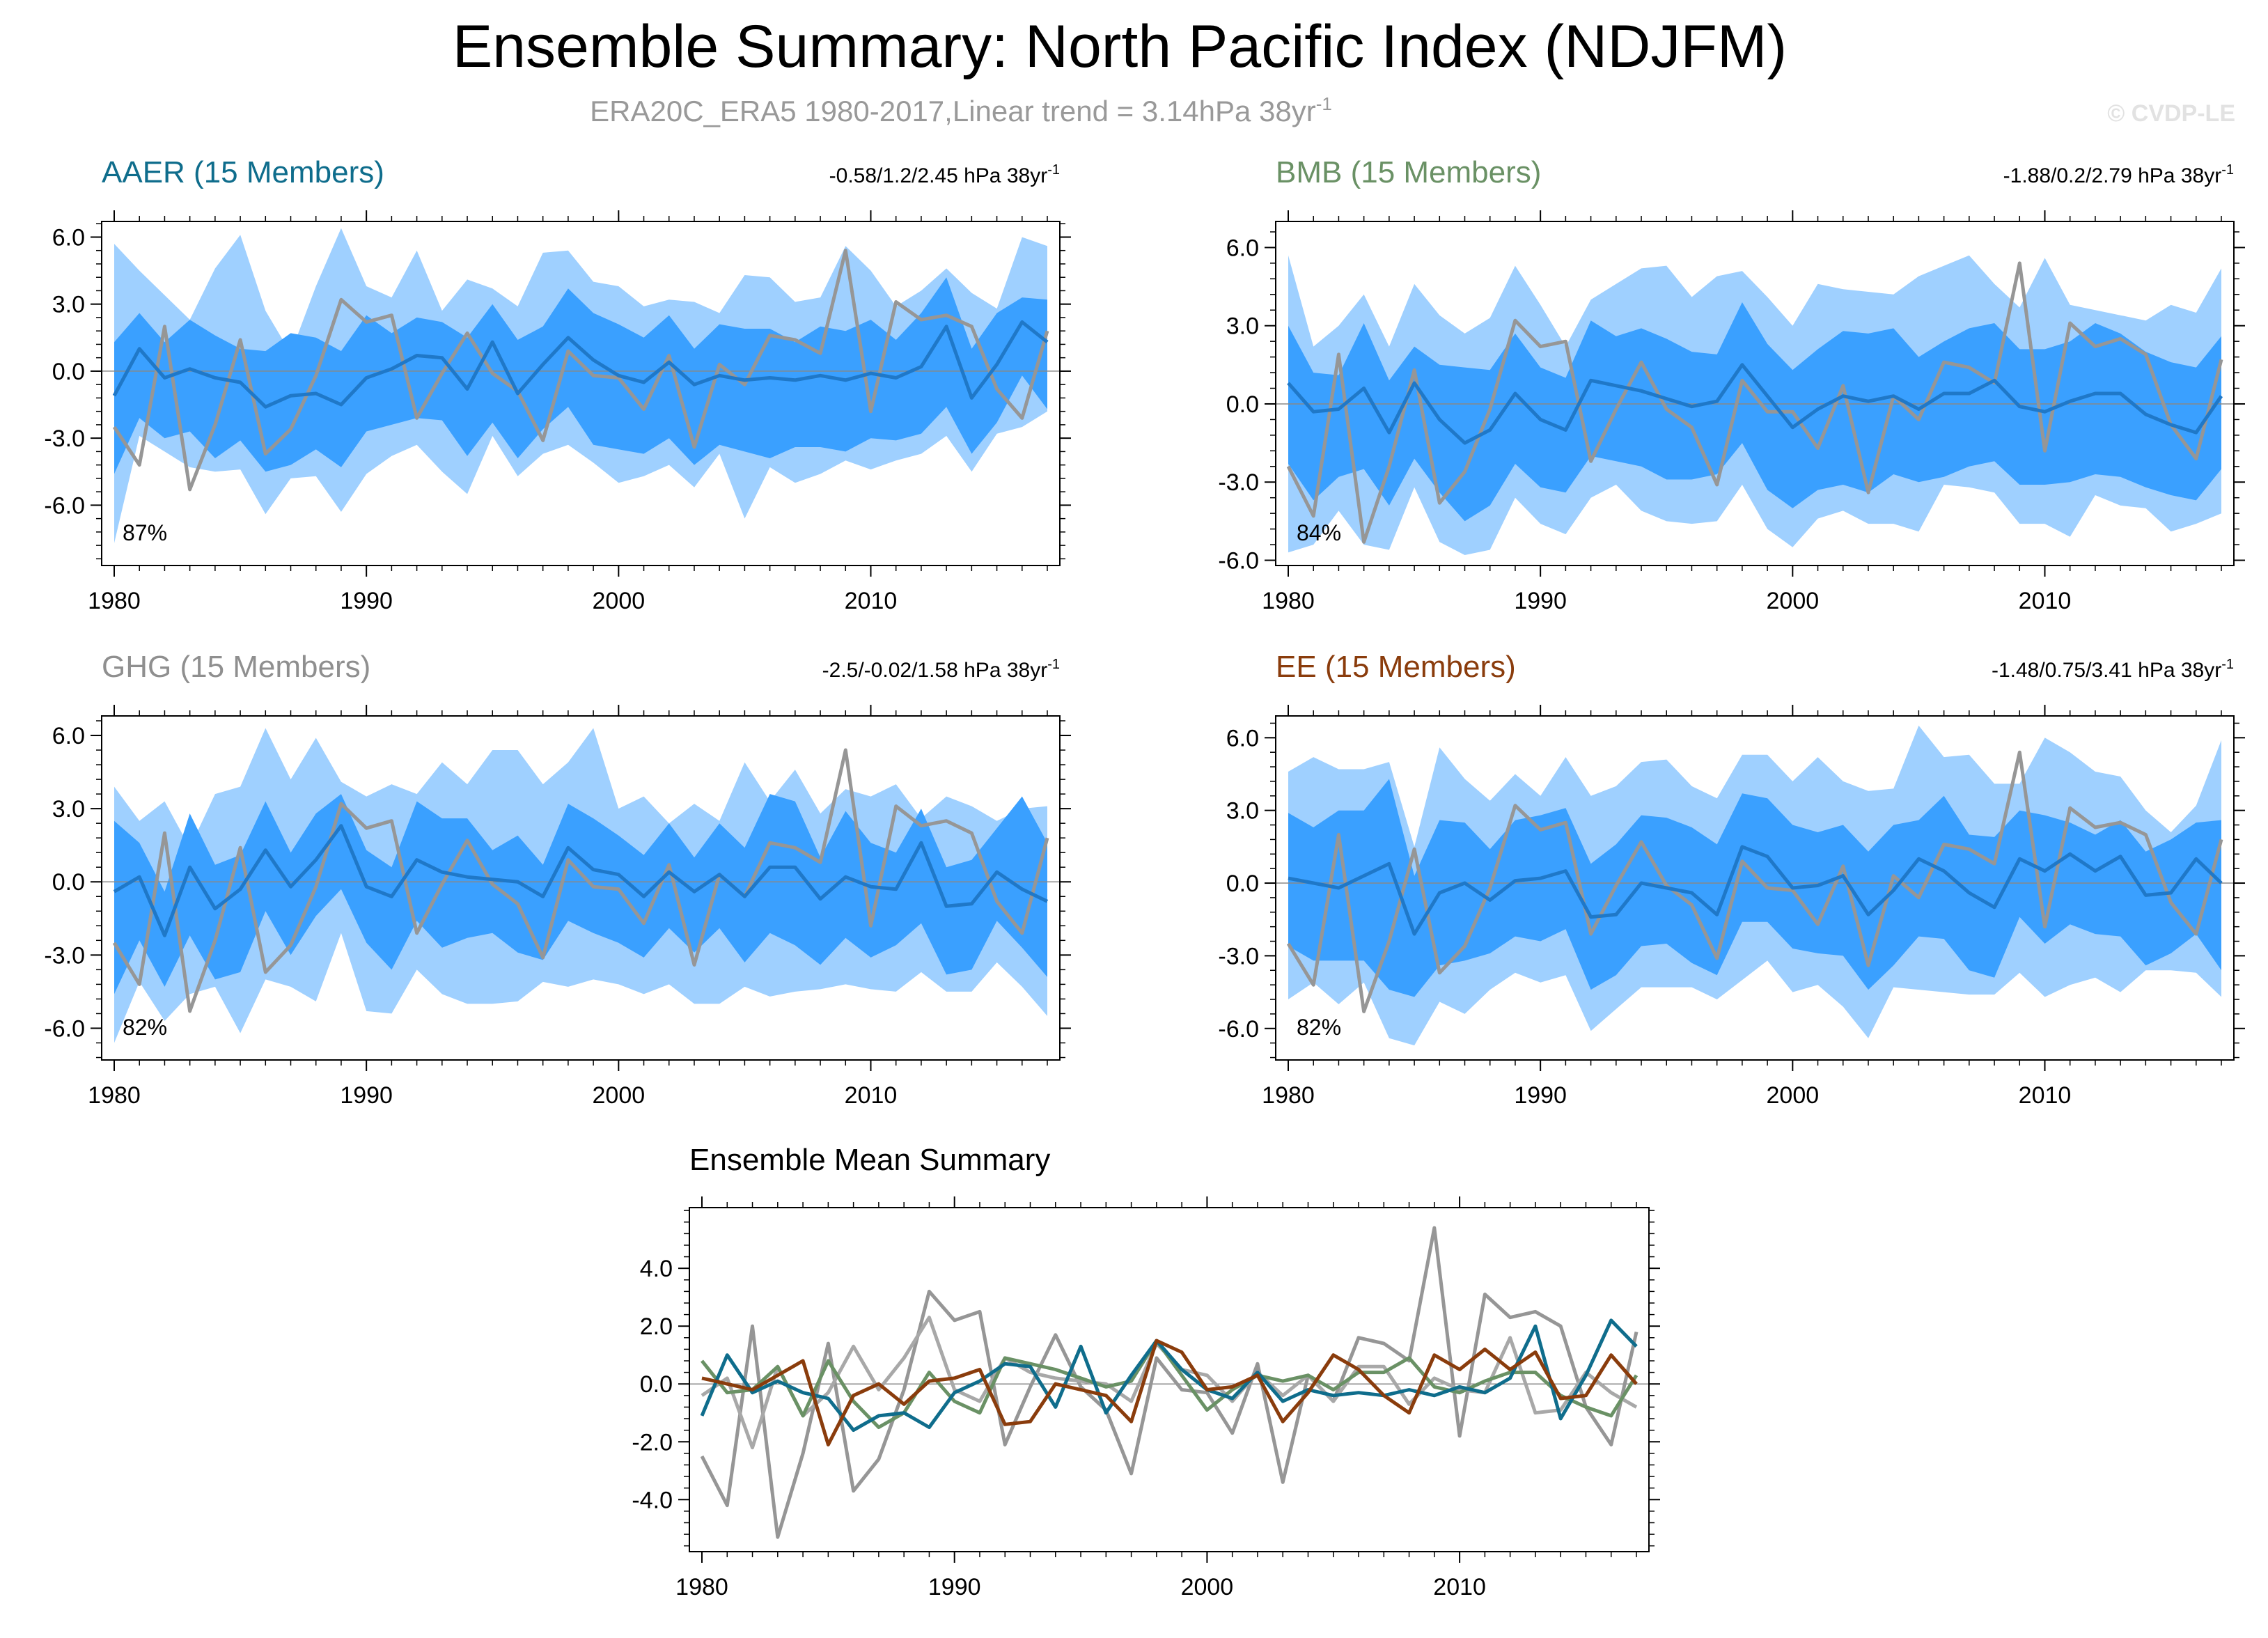  What do you see at coordinates (1408, 172) in the screenshot?
I see `panel-label: BMB (15 Members)` at bounding box center [1408, 172].